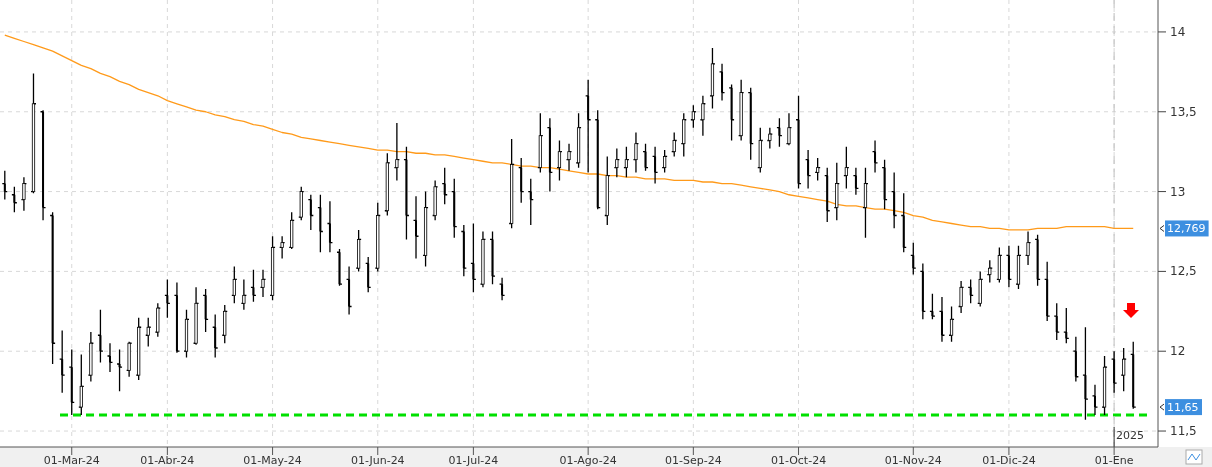 The image size is (1212, 467). What do you see at coordinates (1114, 460) in the screenshot?
I see `x-tick-label: 01-Ene` at bounding box center [1114, 460].